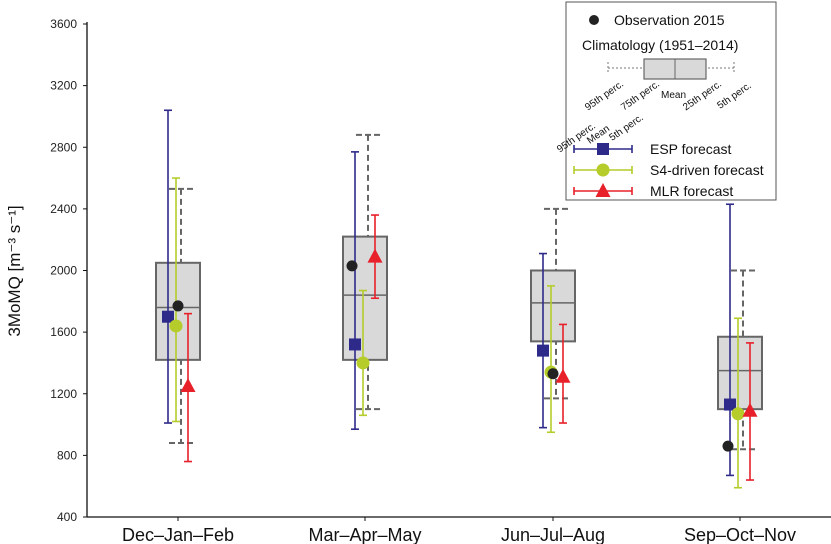 This screenshot has height=544, width=831. What do you see at coordinates (63, 86) in the screenshot?
I see `y-tick-label: 3200` at bounding box center [63, 86].